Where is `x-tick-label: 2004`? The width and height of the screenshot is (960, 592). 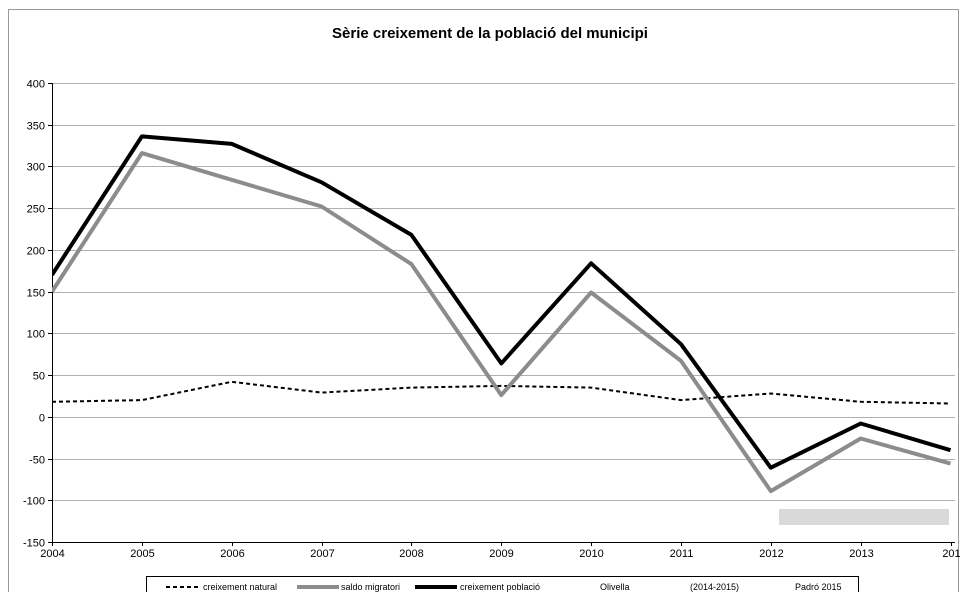
x-tick-label: 2004 is located at coordinates (52, 554).